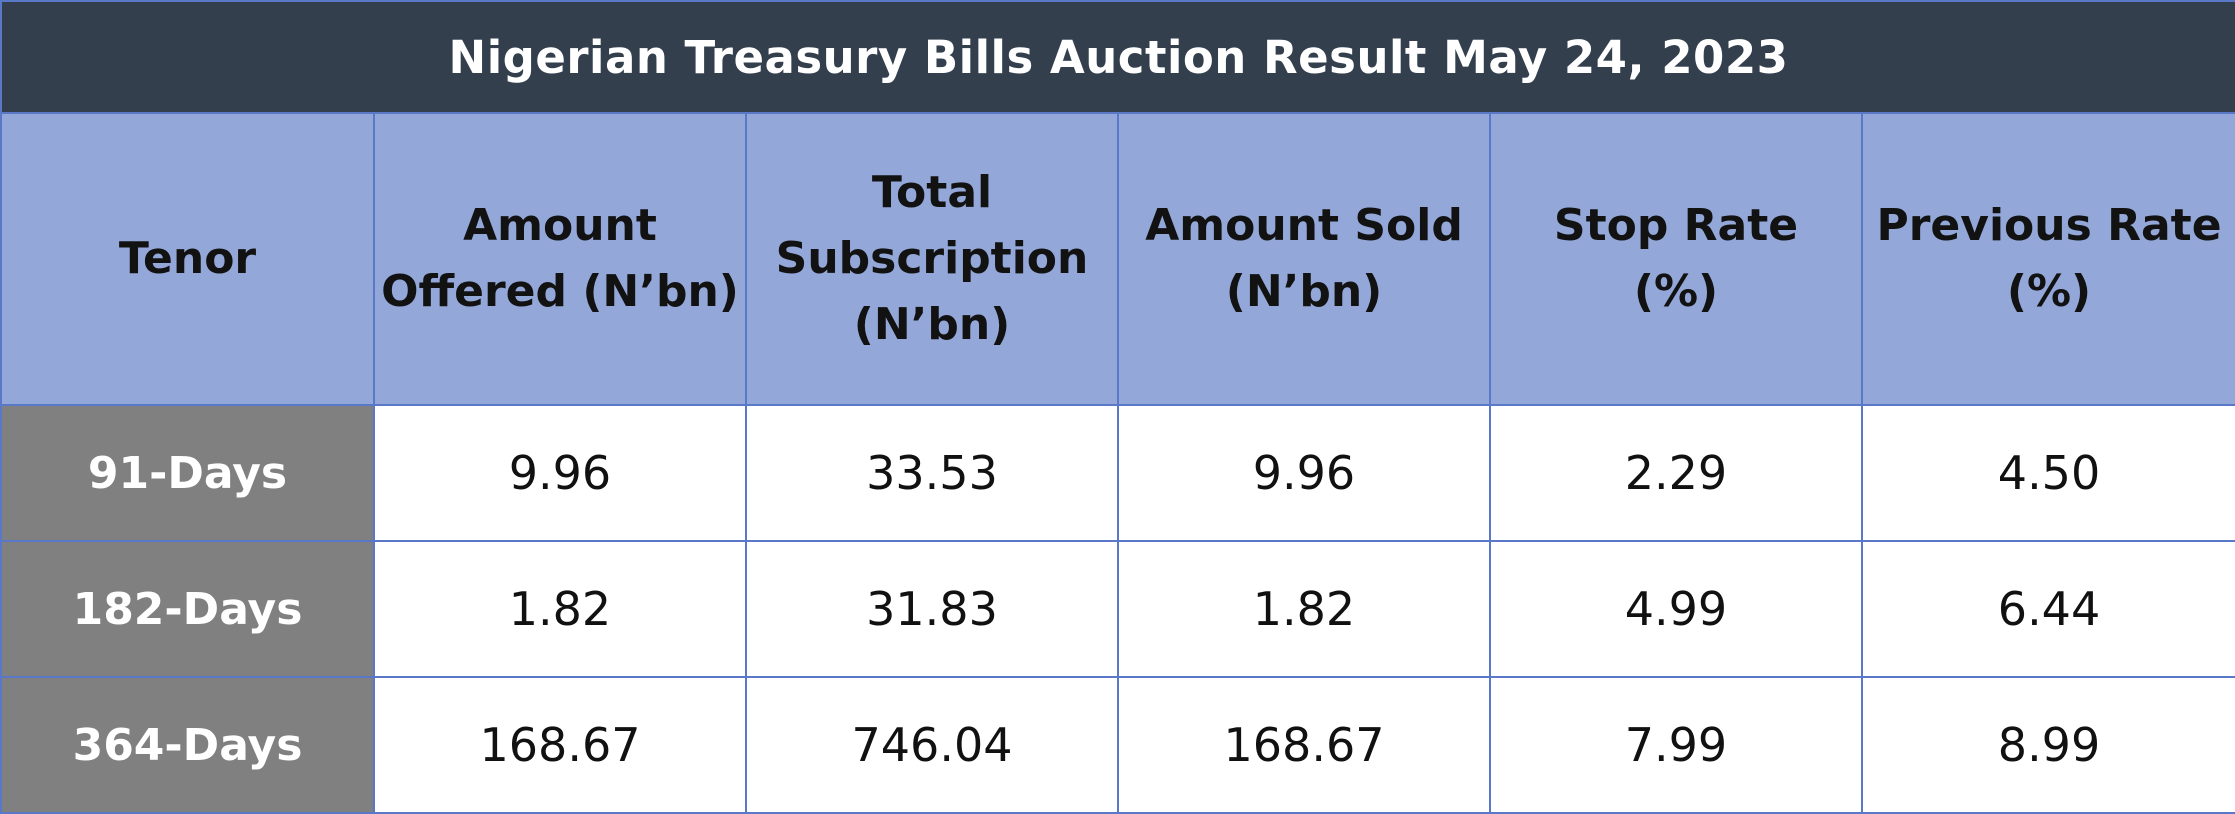 The width and height of the screenshot is (2235, 814). What do you see at coordinates (2047, 609) in the screenshot?
I see `previous-rate-cell: 6.44` at bounding box center [2047, 609].